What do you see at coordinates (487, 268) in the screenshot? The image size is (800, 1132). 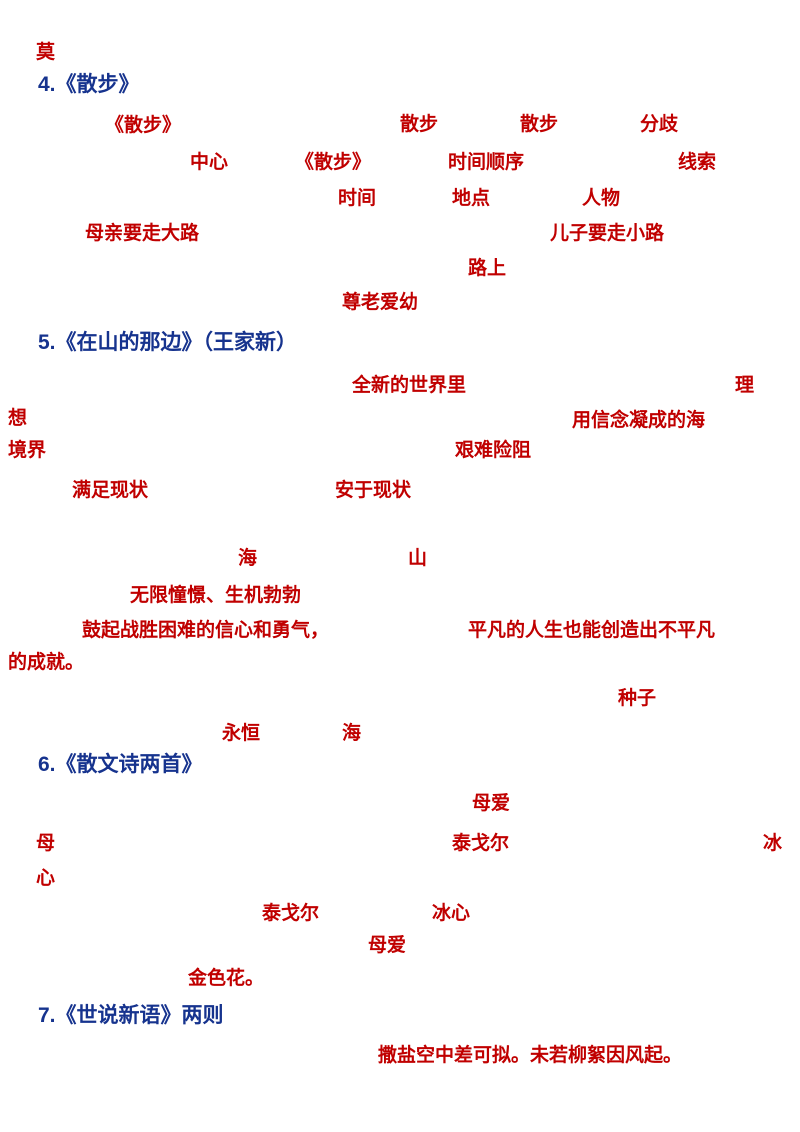 I see `answer-text: 路上` at bounding box center [487, 268].